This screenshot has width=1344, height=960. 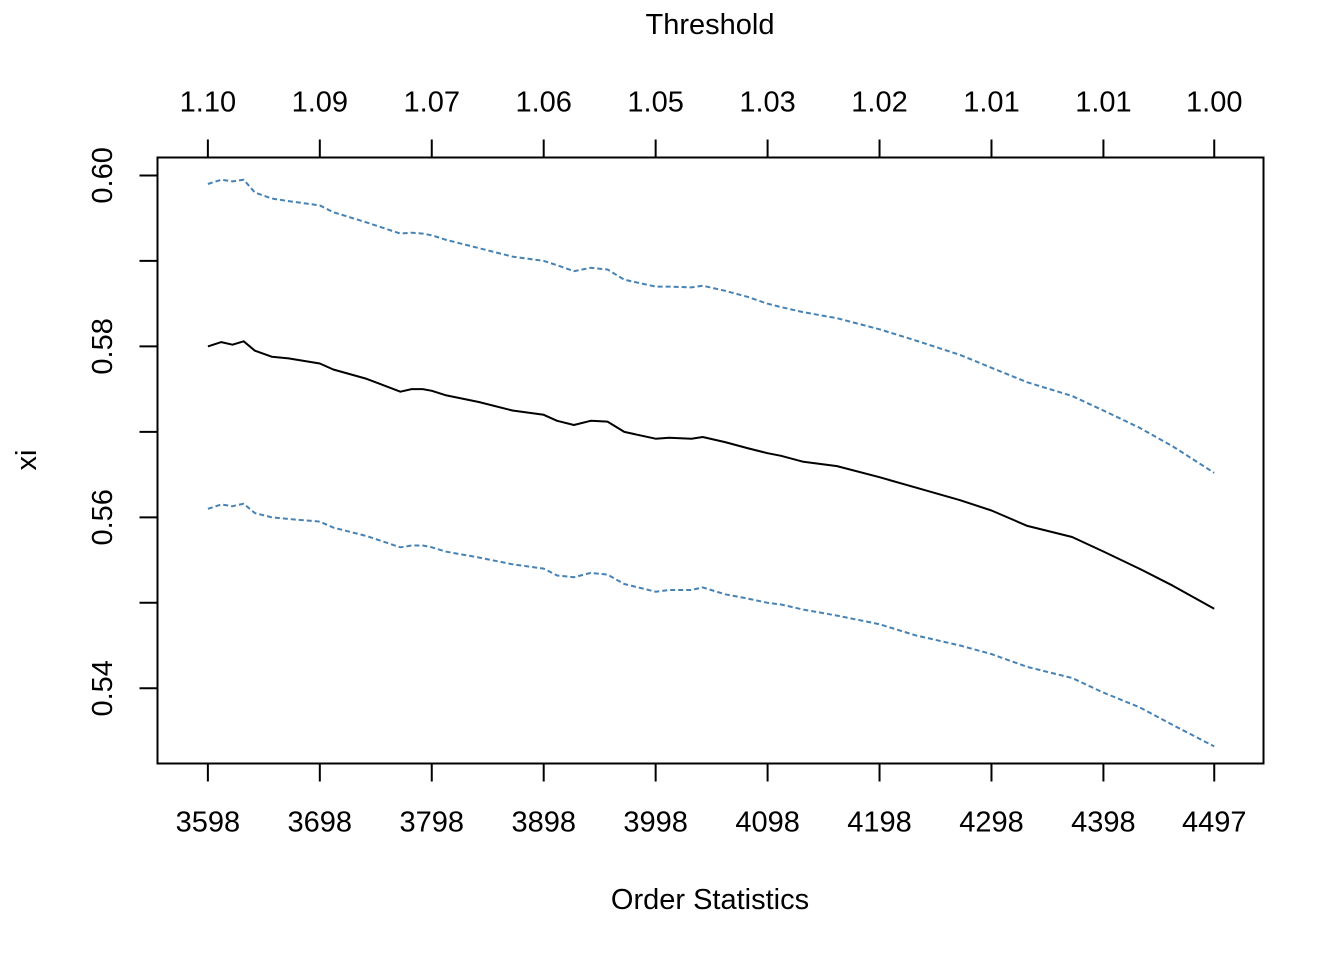 I want to click on x-tick-label: 3898, so click(x=543, y=823).